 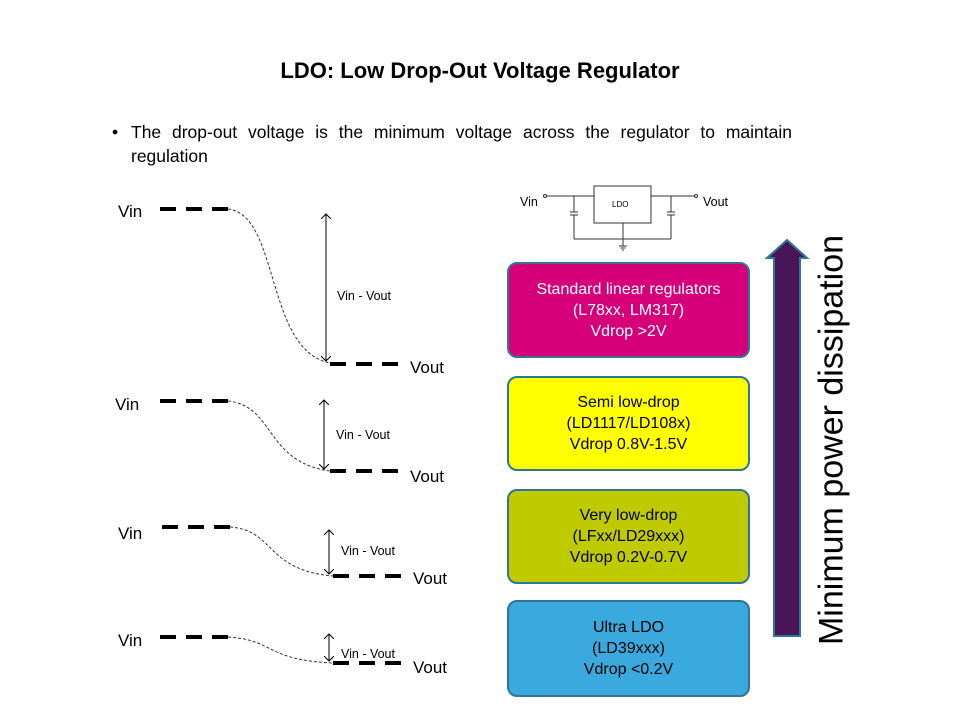 I want to click on wave2-vin-label: Vin, so click(x=127, y=404).